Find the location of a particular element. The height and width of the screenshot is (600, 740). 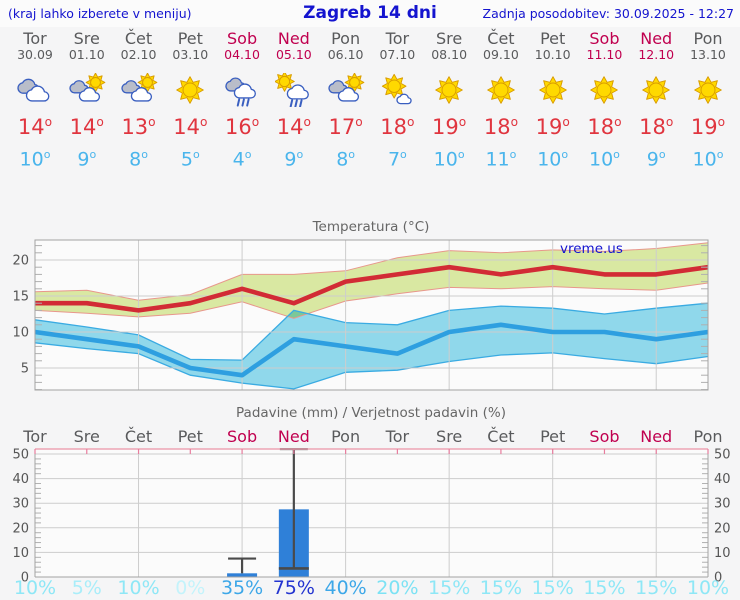

day-name: Tor is located at coordinates (397, 38).